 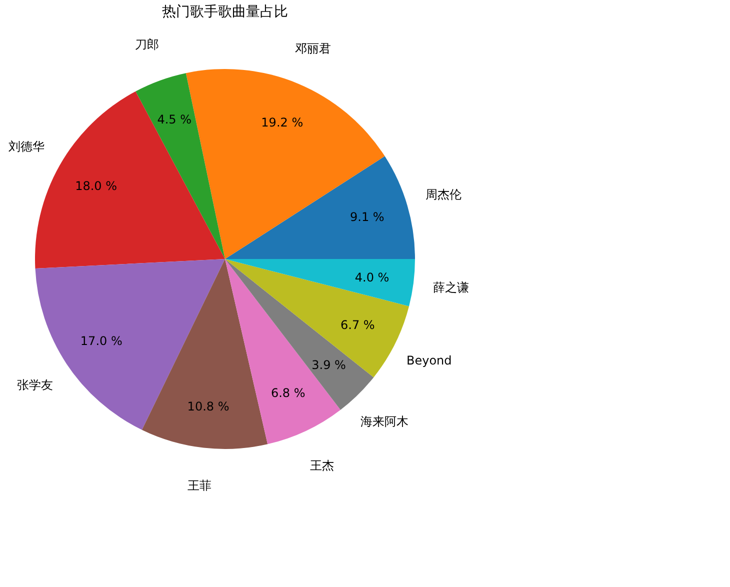 I want to click on data-label: 6.8 %, so click(x=288, y=393).